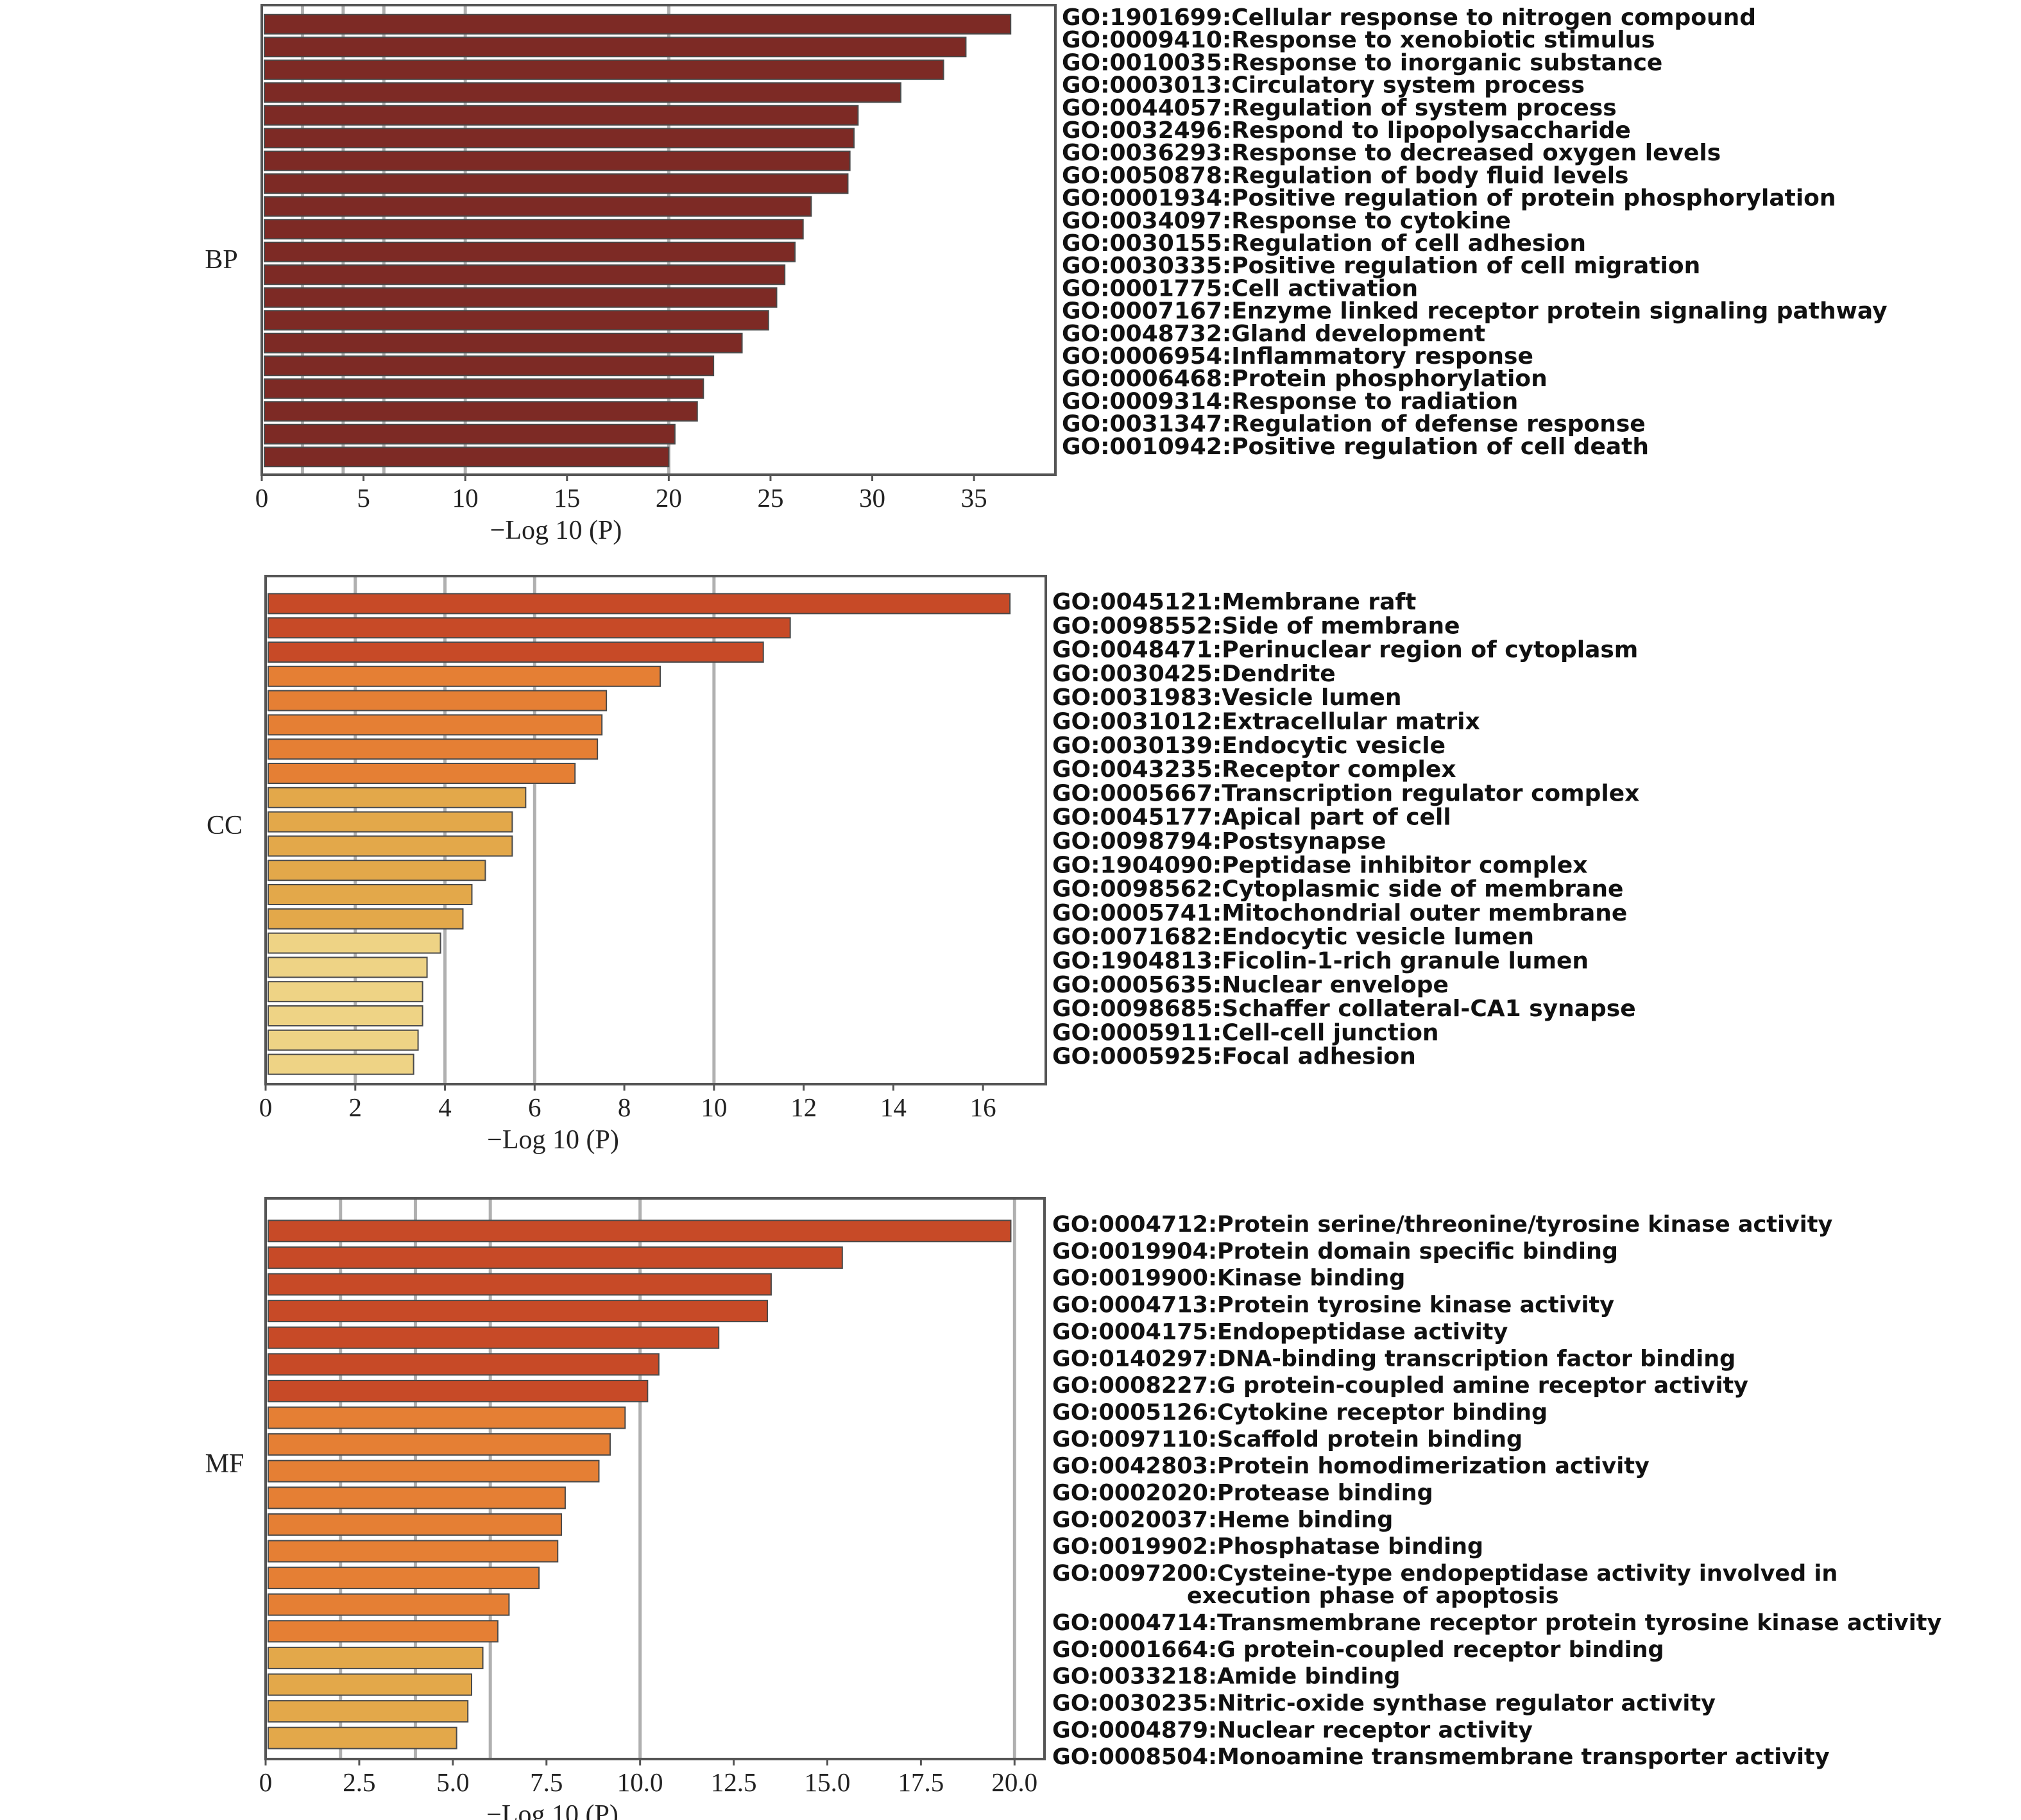 The image size is (2021, 1820). I want to click on category-label: GO:0031012:Extracellular matrix, so click(1266, 722).